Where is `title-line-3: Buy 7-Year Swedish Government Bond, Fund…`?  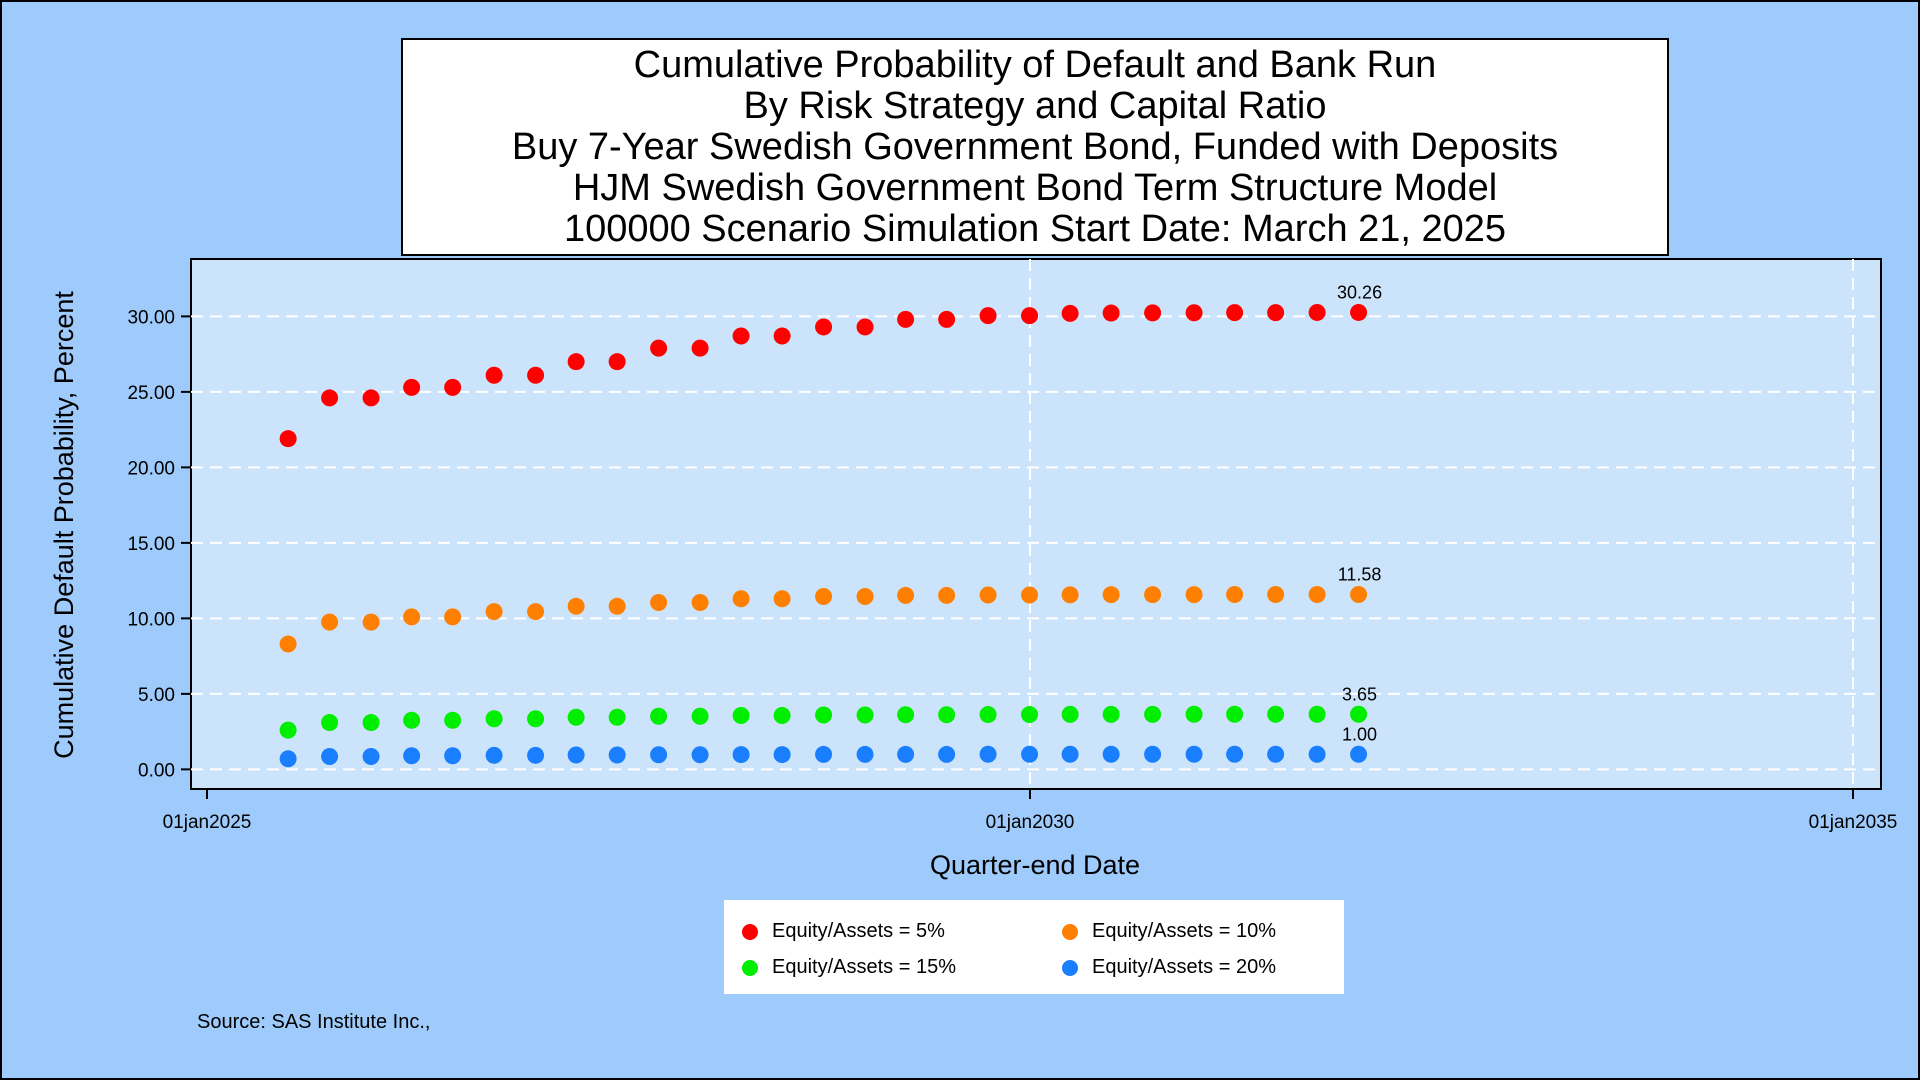
title-line-3: Buy 7-Year Swedish Government Bond, Fund… is located at coordinates (1035, 146).